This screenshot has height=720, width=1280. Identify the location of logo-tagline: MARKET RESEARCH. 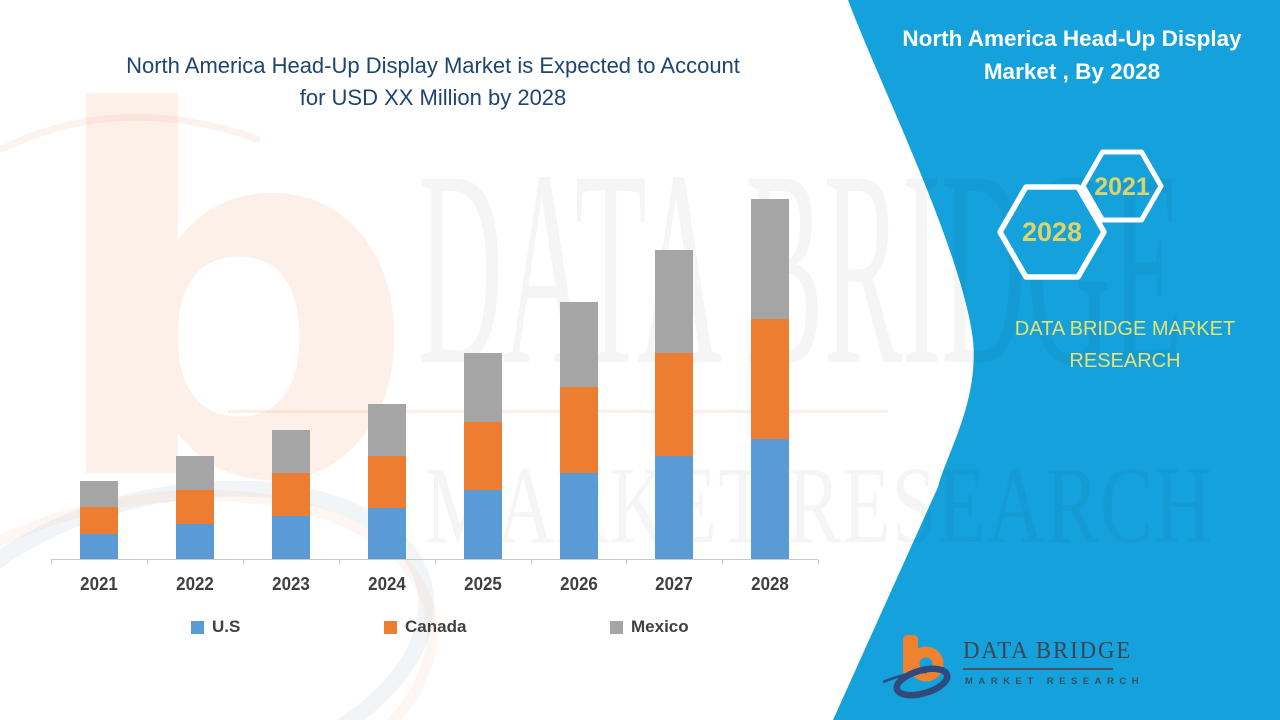
(1055, 681).